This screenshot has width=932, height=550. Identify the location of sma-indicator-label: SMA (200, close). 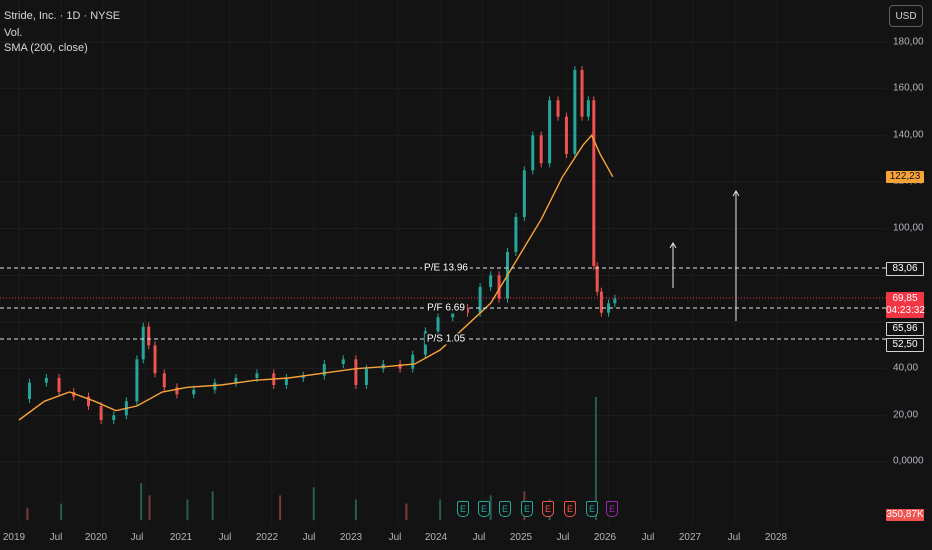
(46, 48).